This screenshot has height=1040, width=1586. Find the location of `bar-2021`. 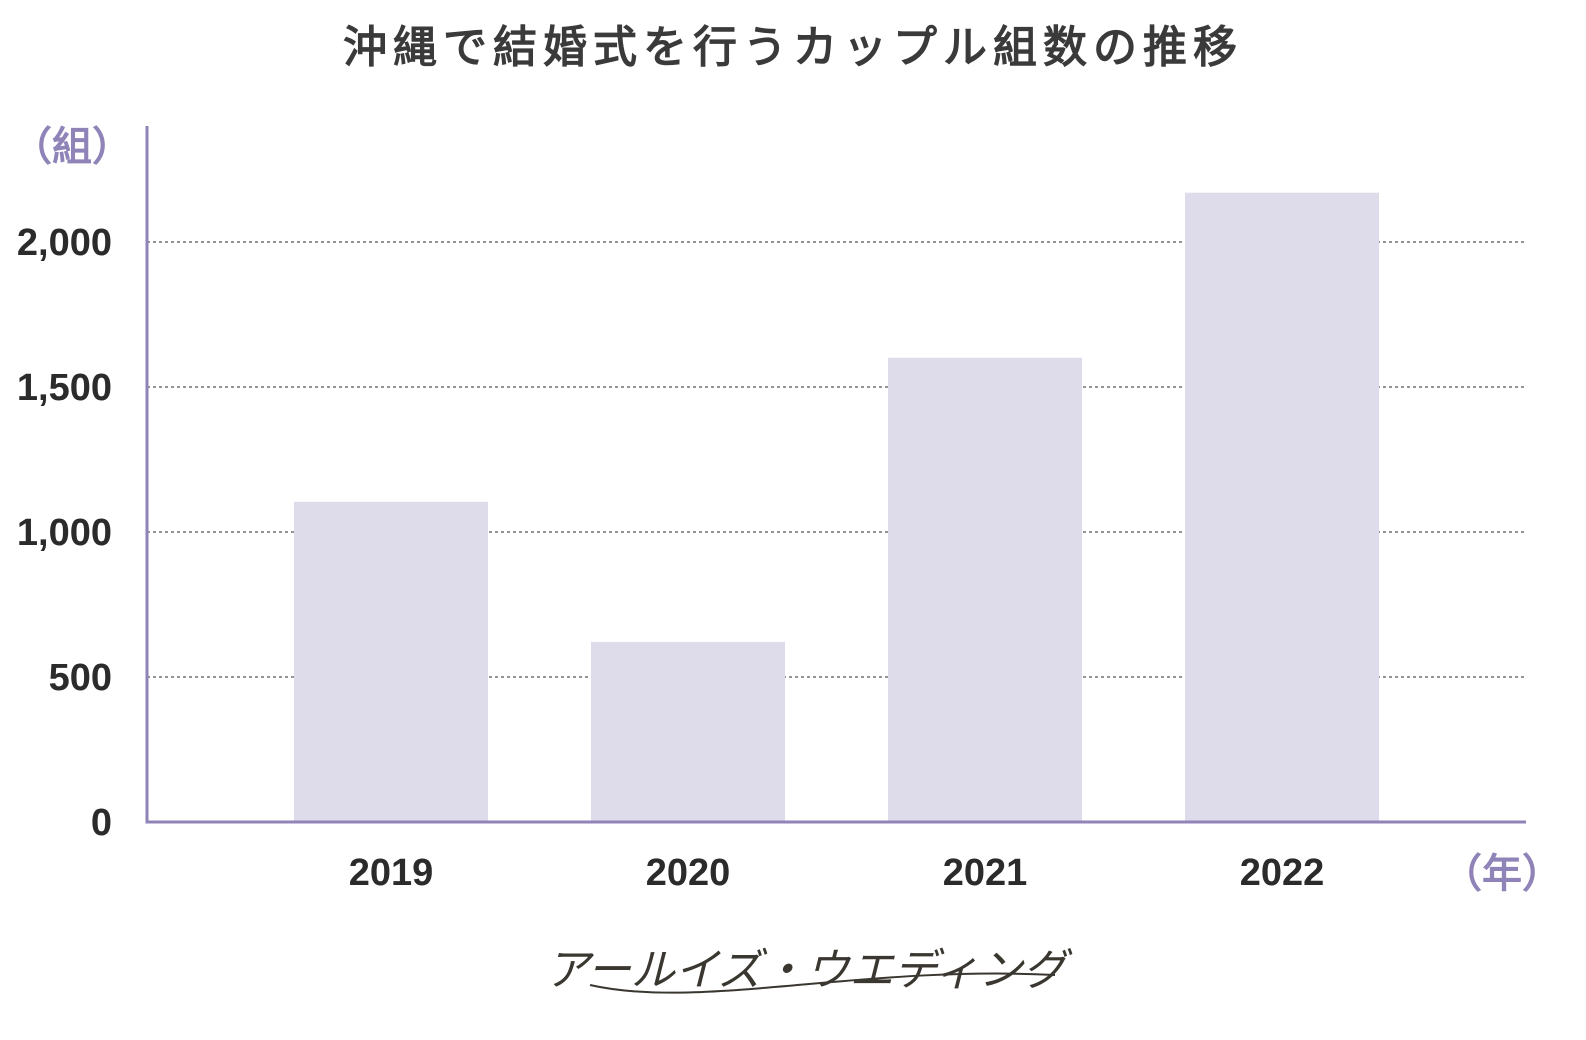

bar-2021 is located at coordinates (985, 589).